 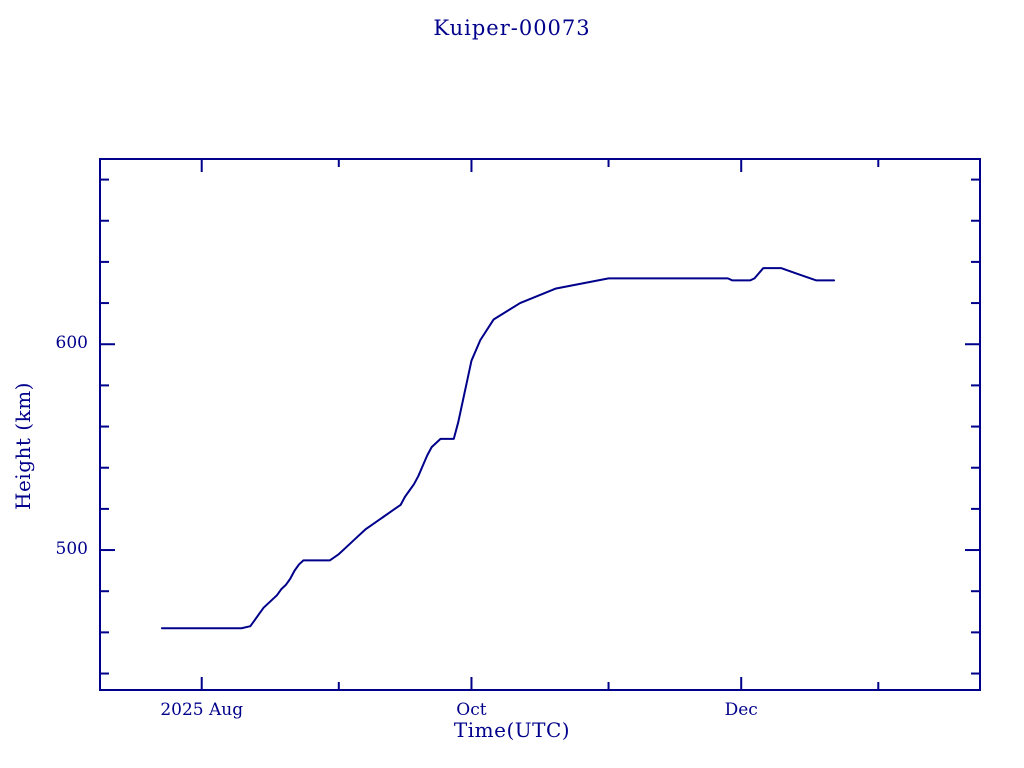 What do you see at coordinates (512, 28) in the screenshot?
I see `chart-title: Kuiper-00073` at bounding box center [512, 28].